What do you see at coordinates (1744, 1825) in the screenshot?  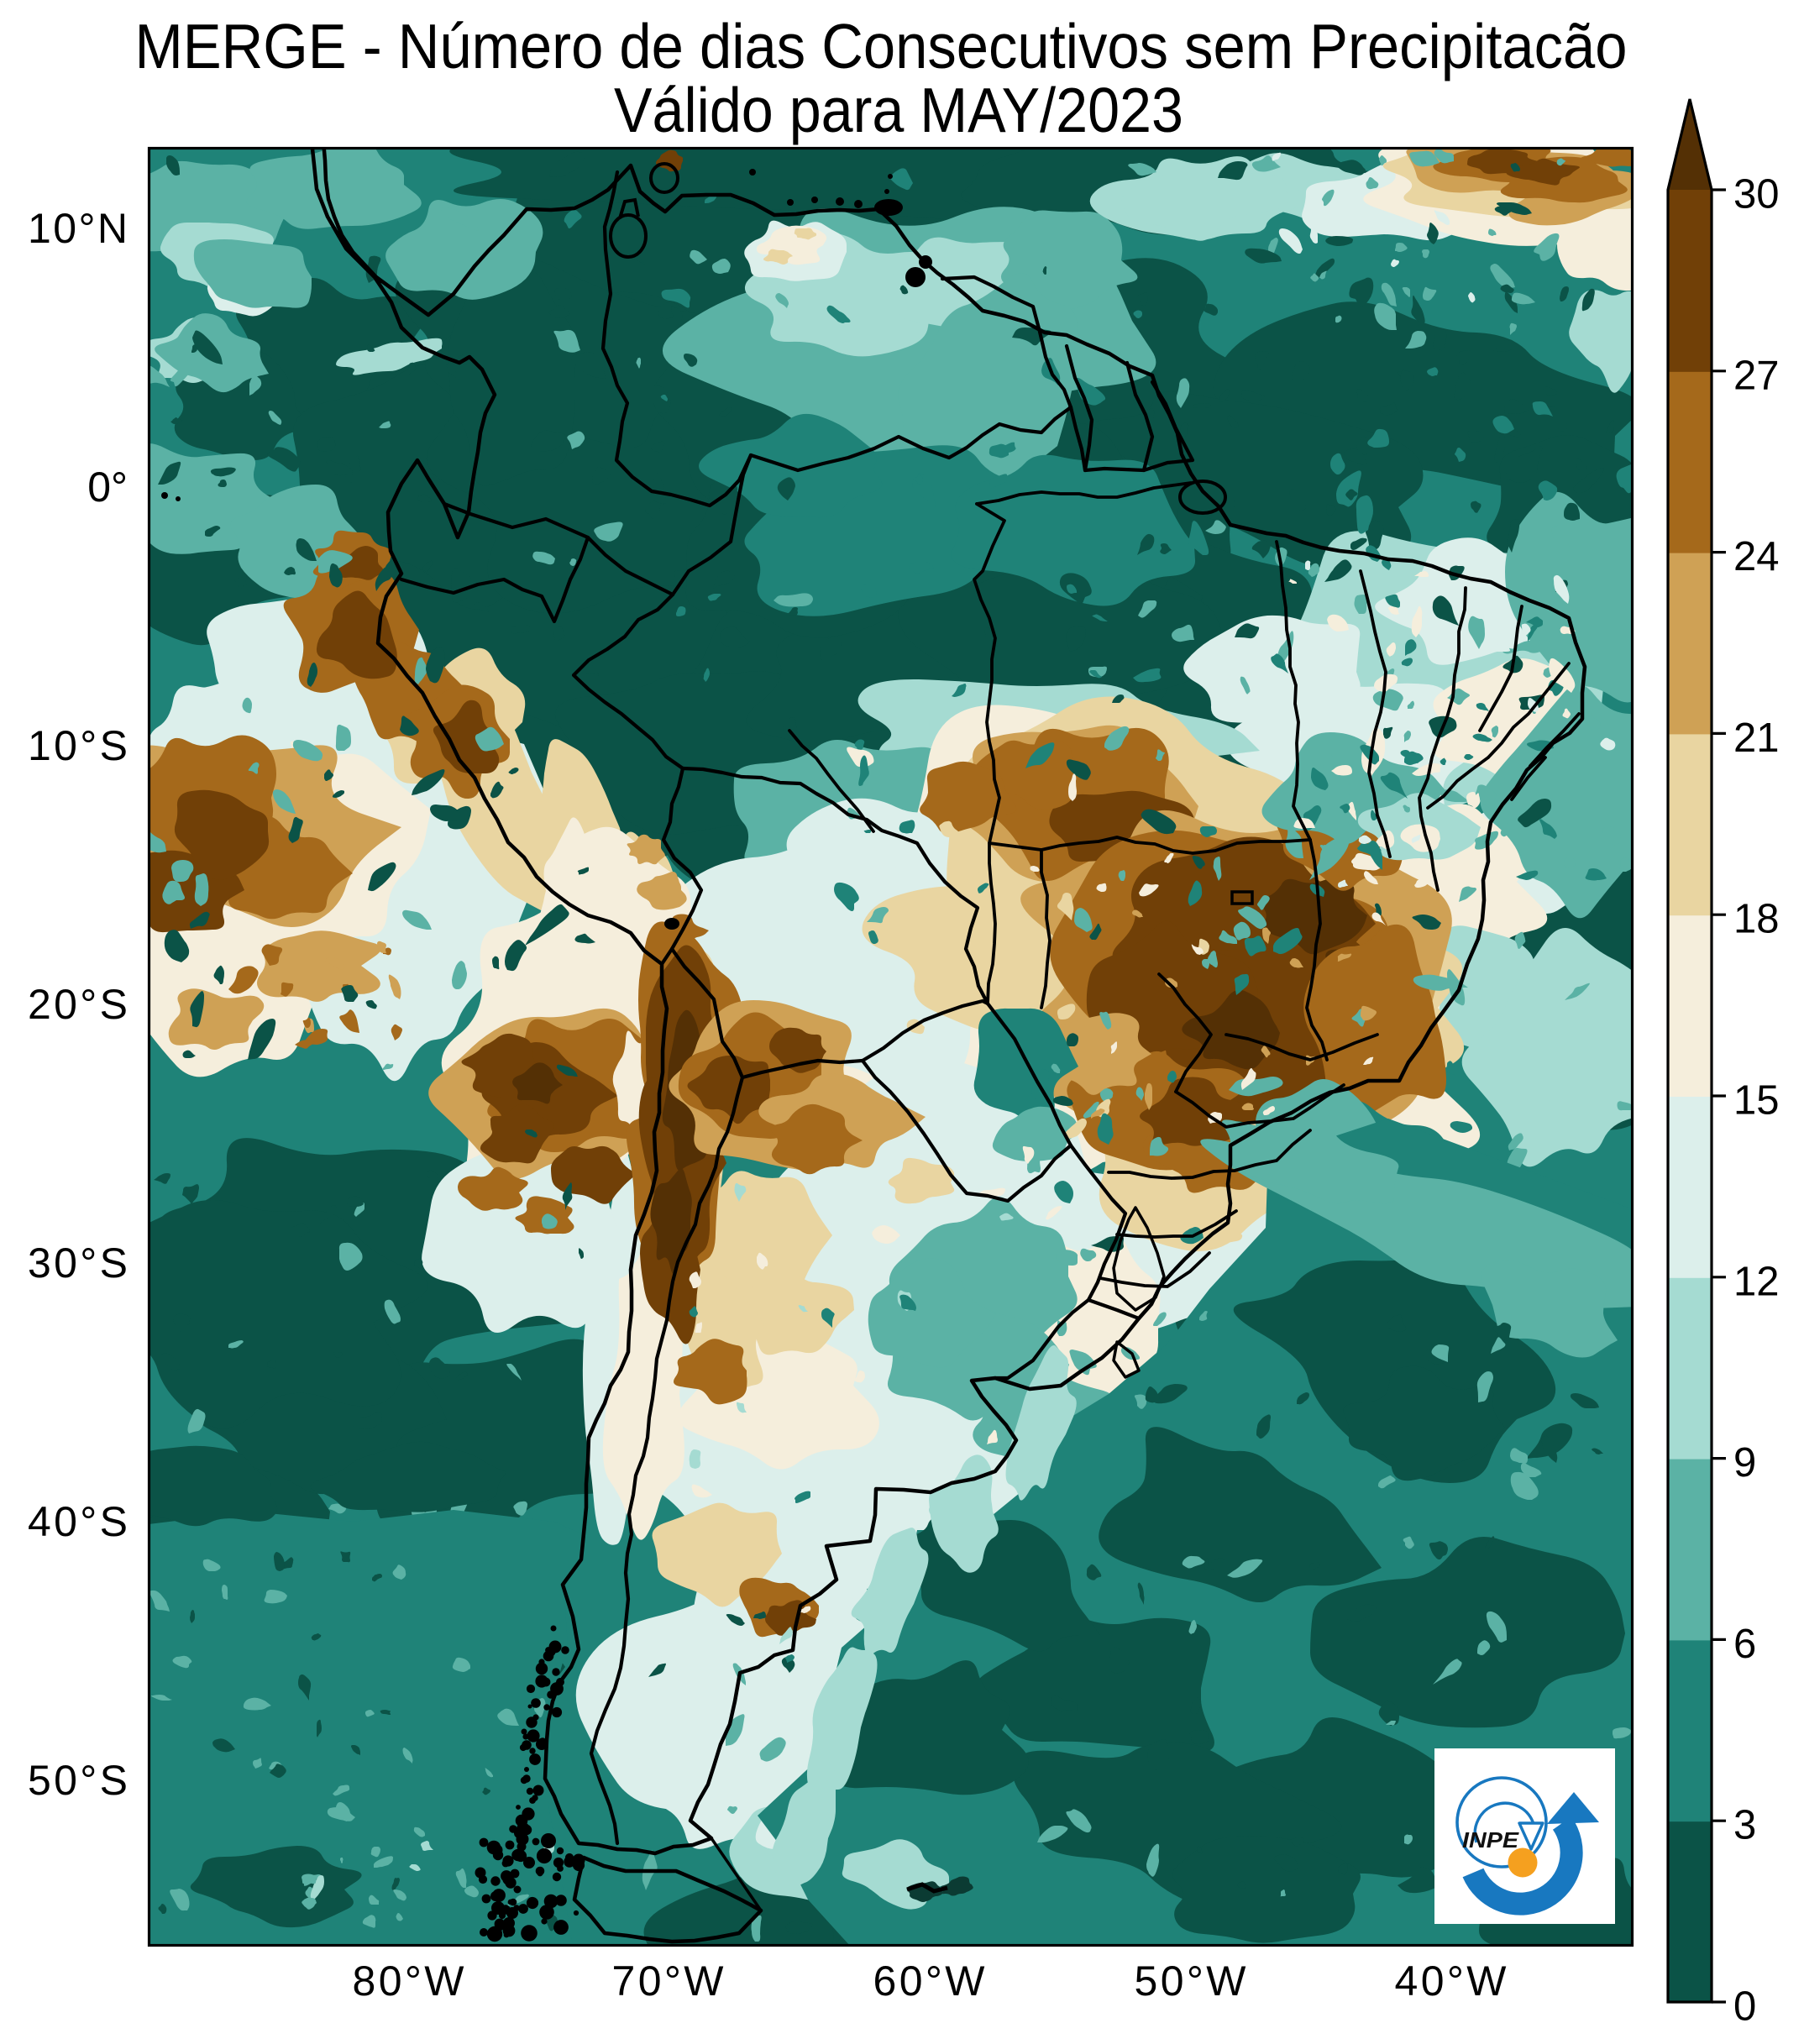 I see `svg-text: 3` at bounding box center [1744, 1825].